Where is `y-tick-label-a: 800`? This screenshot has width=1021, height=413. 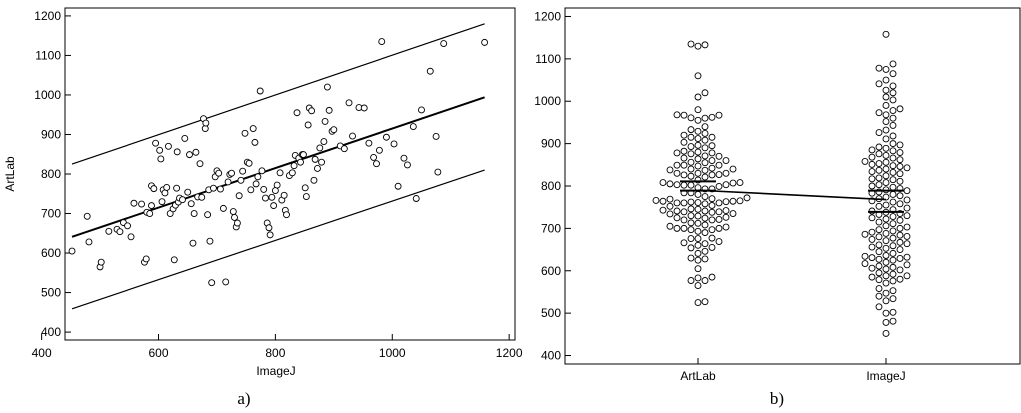
y-tick-label-a: 800 is located at coordinates (51, 174).